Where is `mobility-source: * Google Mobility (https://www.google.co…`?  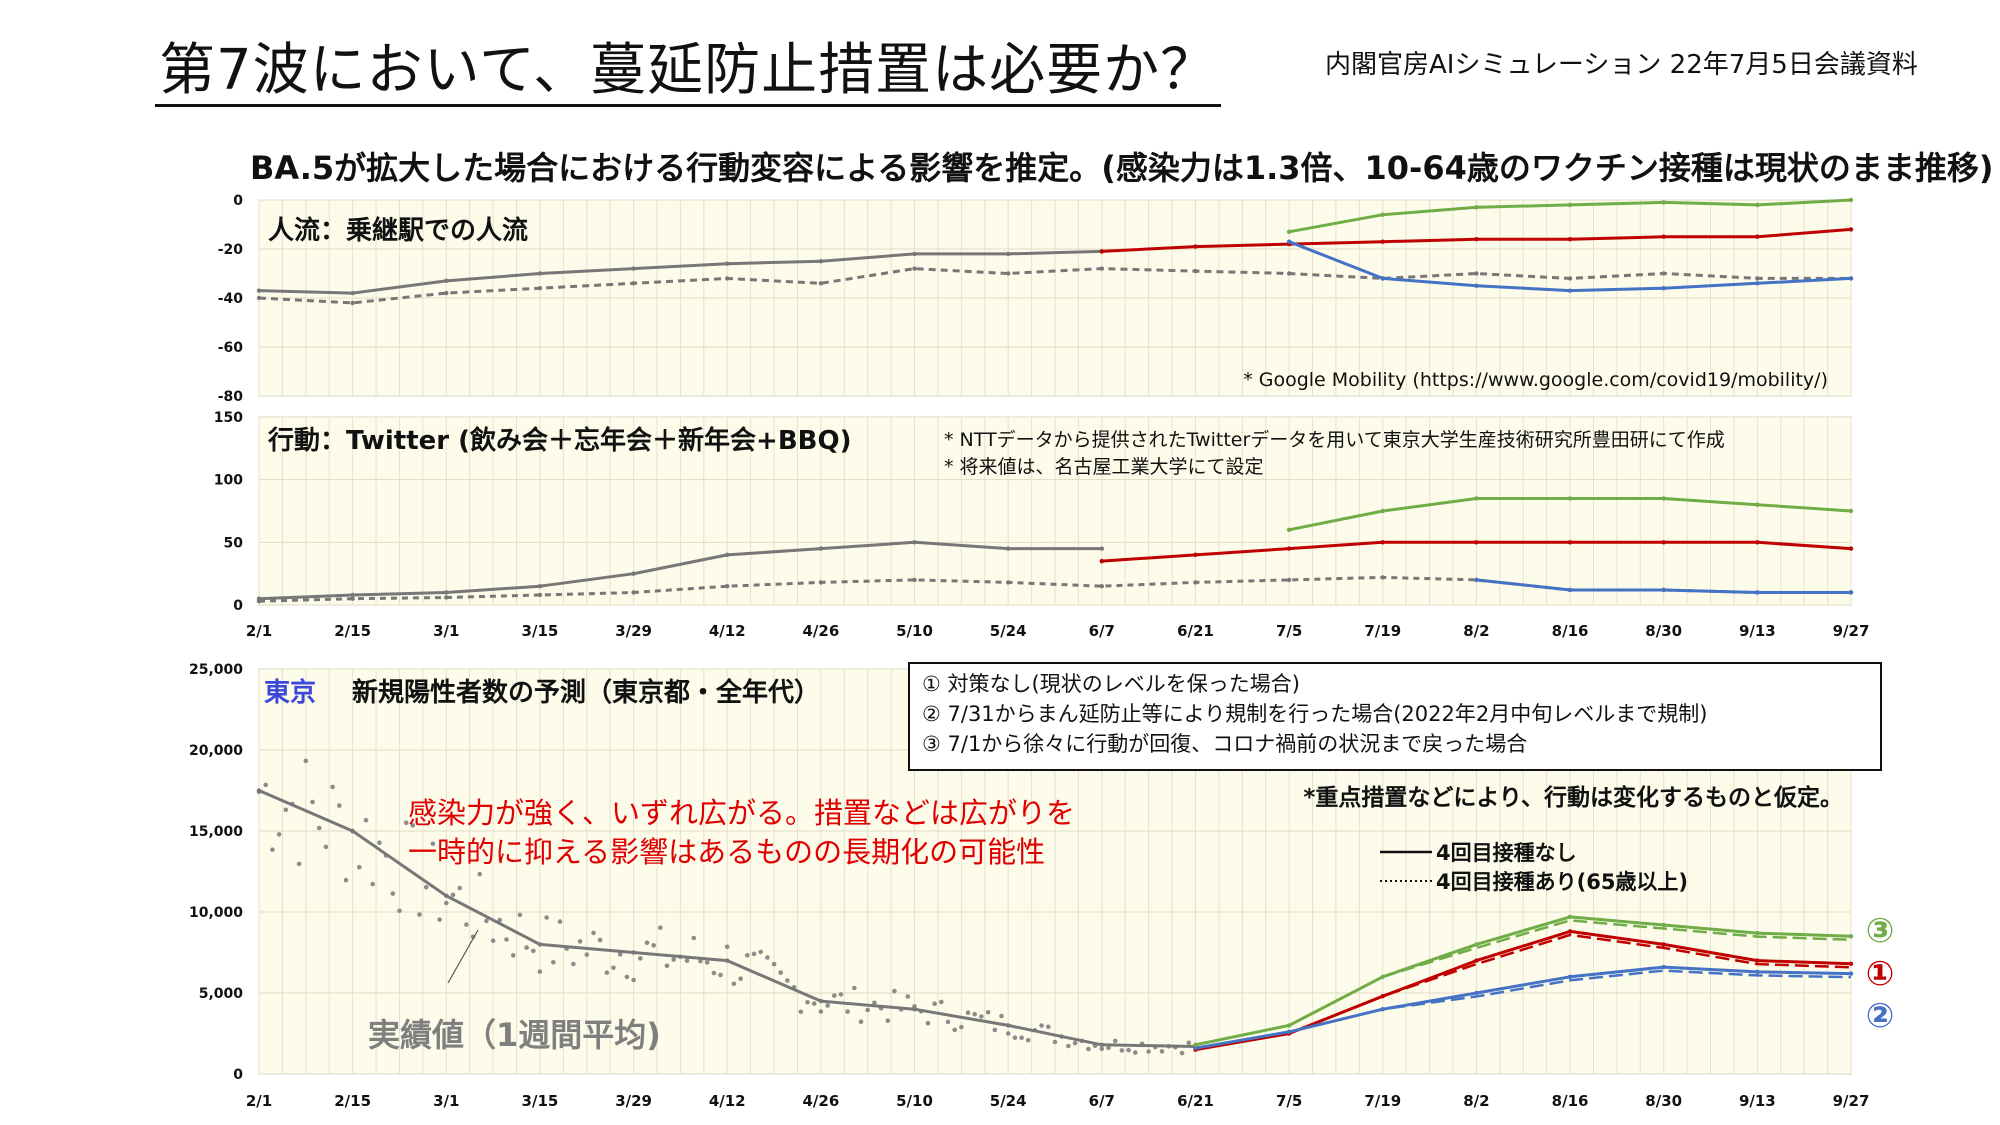 mobility-source: * Google Mobility (https://www.google.co… is located at coordinates (1535, 380).